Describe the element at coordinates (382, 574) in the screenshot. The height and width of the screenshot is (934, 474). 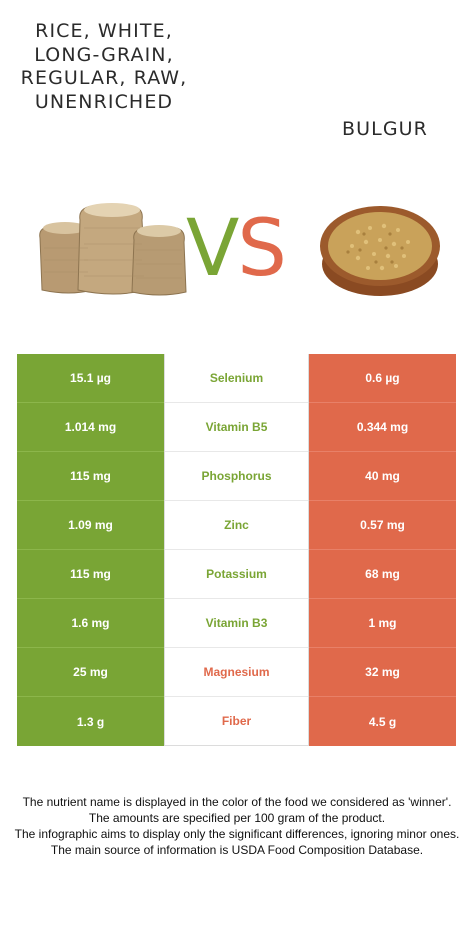
I see `right-value: 68 mg` at that location.